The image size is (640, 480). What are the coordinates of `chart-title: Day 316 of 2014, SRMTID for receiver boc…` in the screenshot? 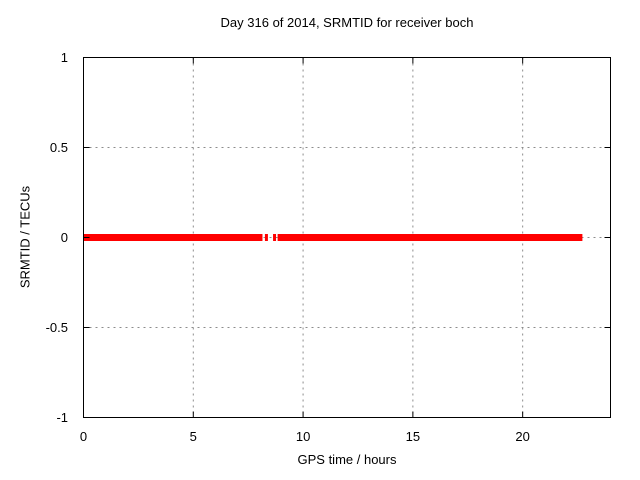 It's located at (347, 22).